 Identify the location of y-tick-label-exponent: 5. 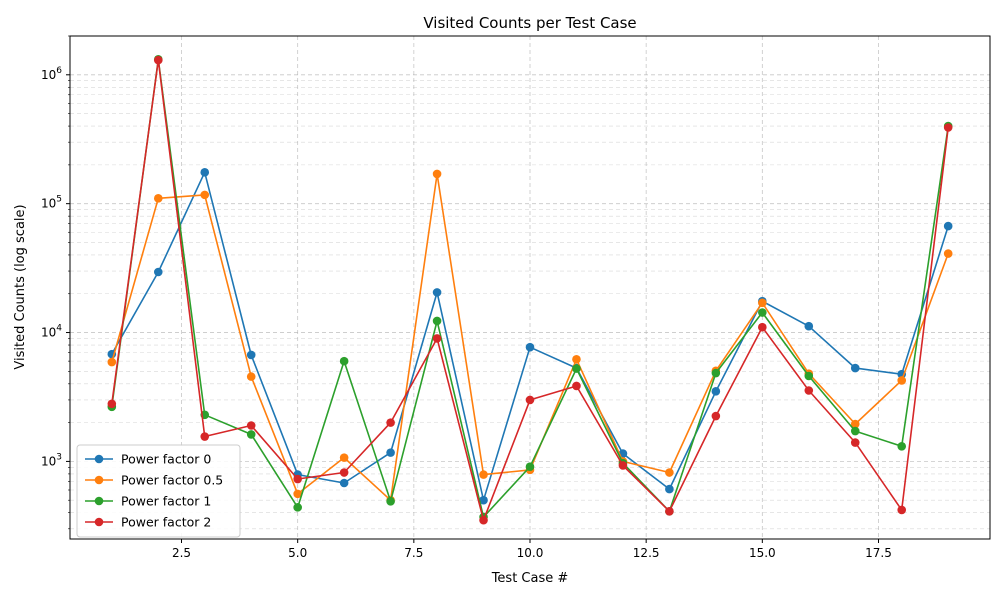
(59, 200).